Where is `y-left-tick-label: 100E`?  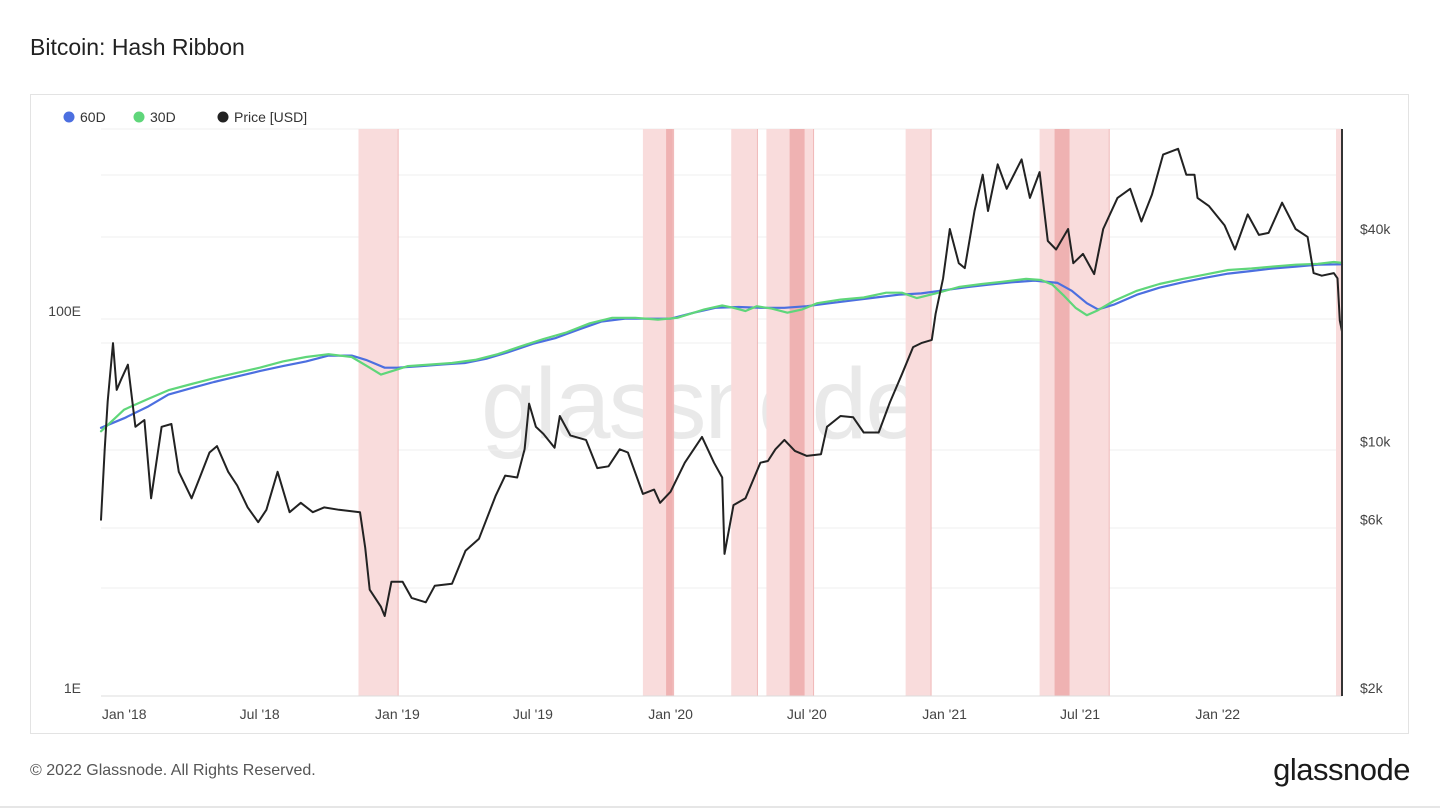
y-left-tick-label: 100E is located at coordinates (64, 311).